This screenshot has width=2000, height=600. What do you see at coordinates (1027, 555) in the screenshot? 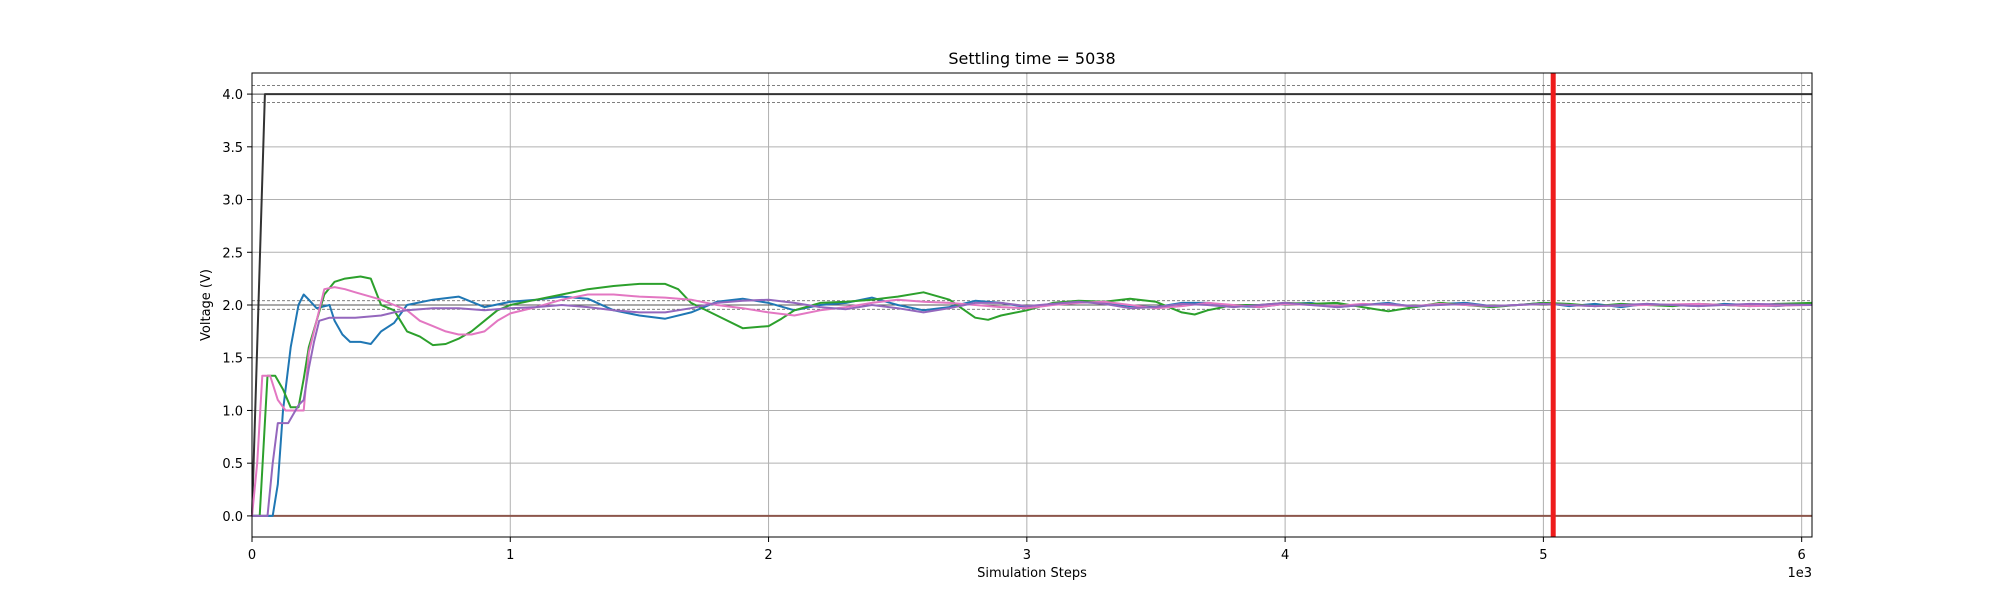
I see `x-tick-label: 3` at bounding box center [1027, 555].